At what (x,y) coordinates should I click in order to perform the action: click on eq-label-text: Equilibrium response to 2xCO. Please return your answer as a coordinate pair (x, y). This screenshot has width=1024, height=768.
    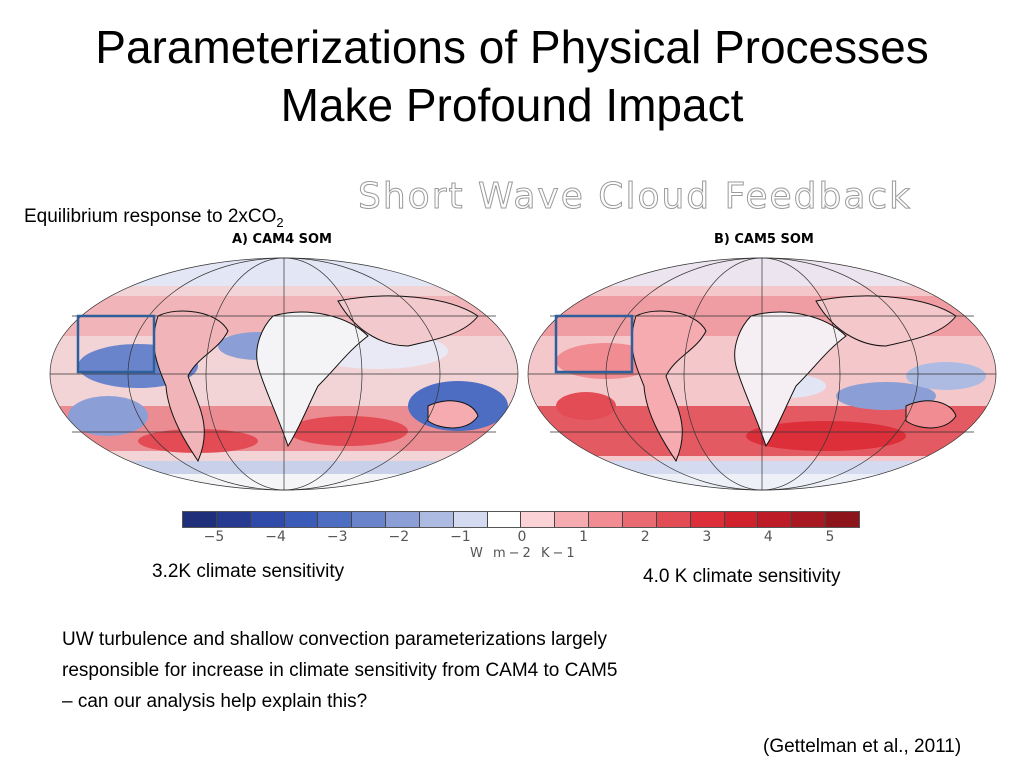
    Looking at the image, I should click on (150, 216).